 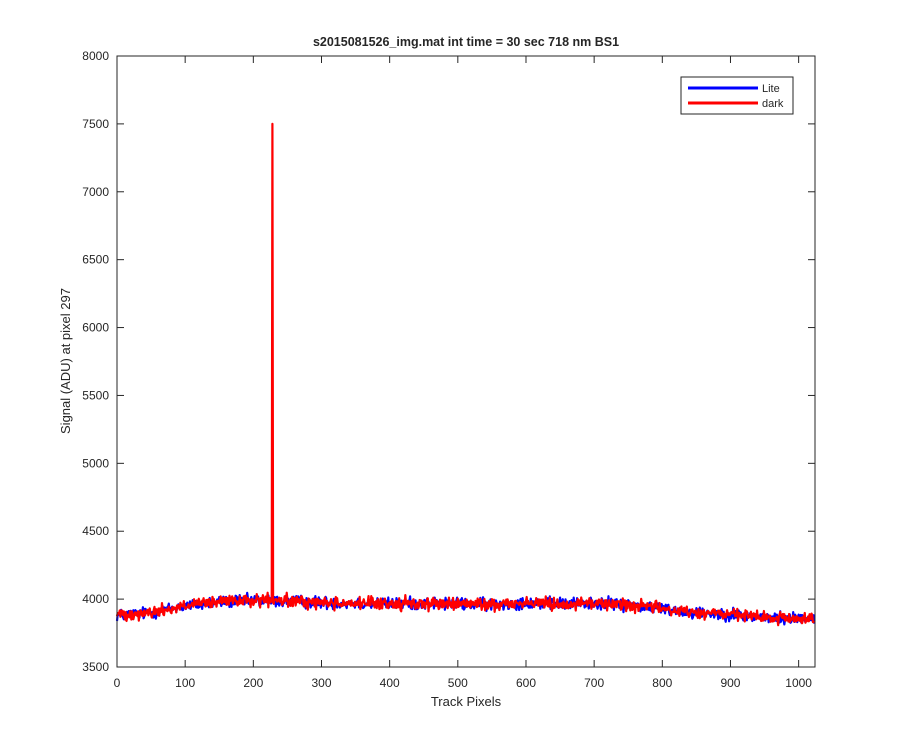 I want to click on x-tick-label: 800, so click(x=662, y=683).